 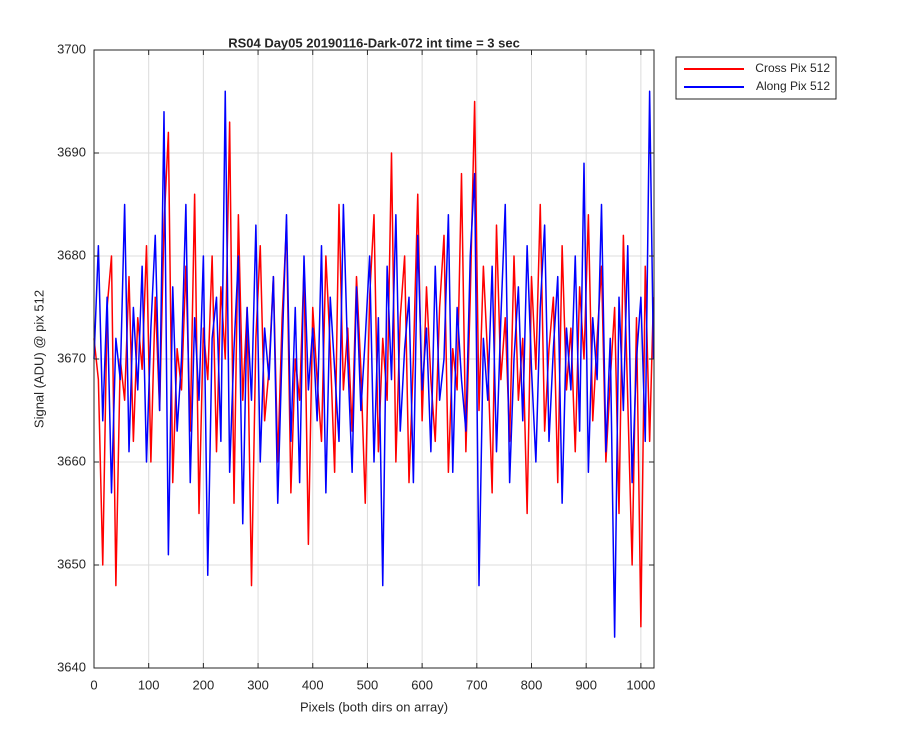 What do you see at coordinates (71, 151) in the screenshot?
I see `y-tick-label: 3690` at bounding box center [71, 151].